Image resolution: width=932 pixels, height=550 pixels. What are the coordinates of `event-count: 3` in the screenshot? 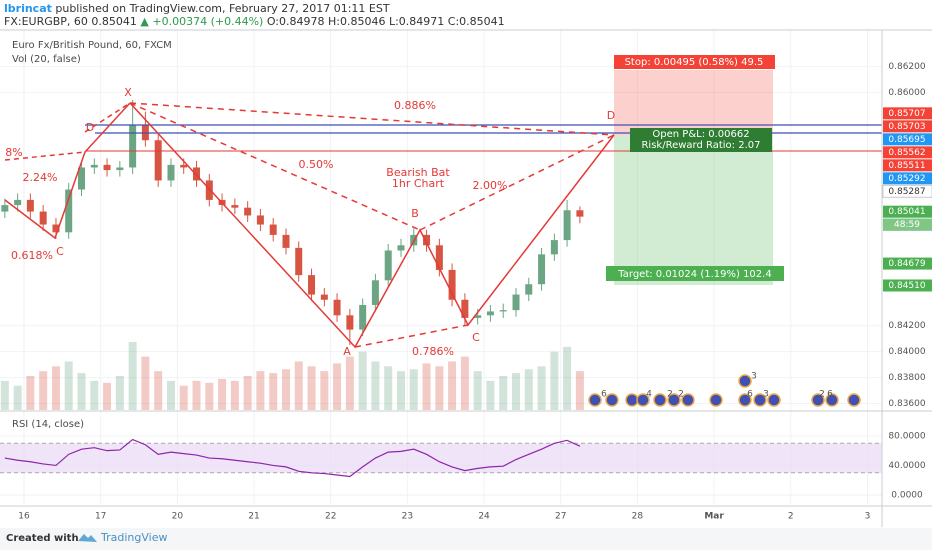 It's located at (754, 377).